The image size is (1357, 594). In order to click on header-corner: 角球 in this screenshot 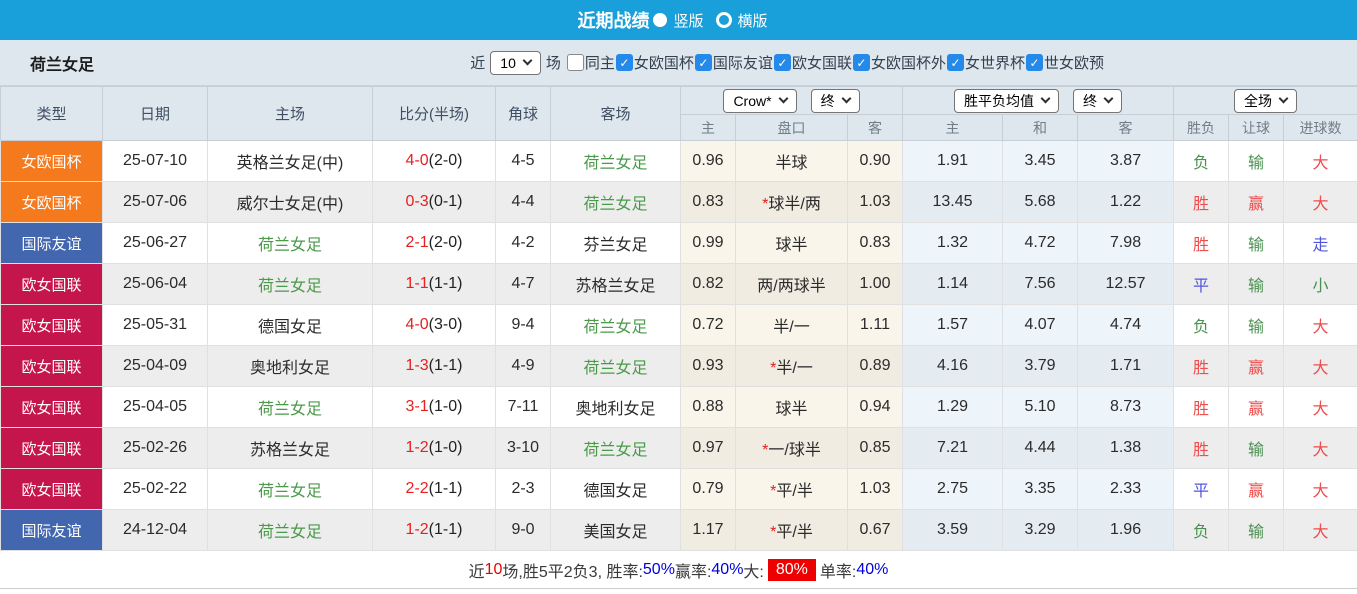, I will do `click(523, 113)`.